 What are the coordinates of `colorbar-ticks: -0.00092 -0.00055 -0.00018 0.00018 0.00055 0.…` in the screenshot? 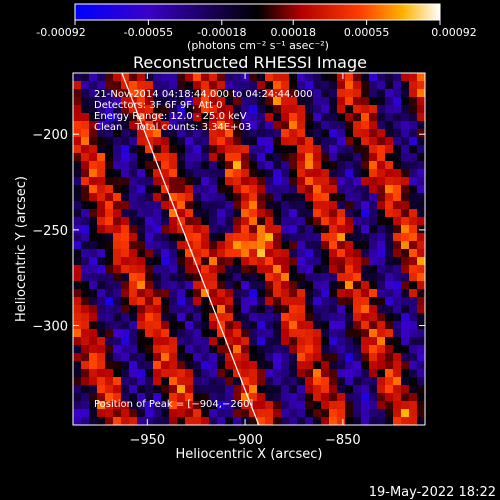 It's located at (256, 29).